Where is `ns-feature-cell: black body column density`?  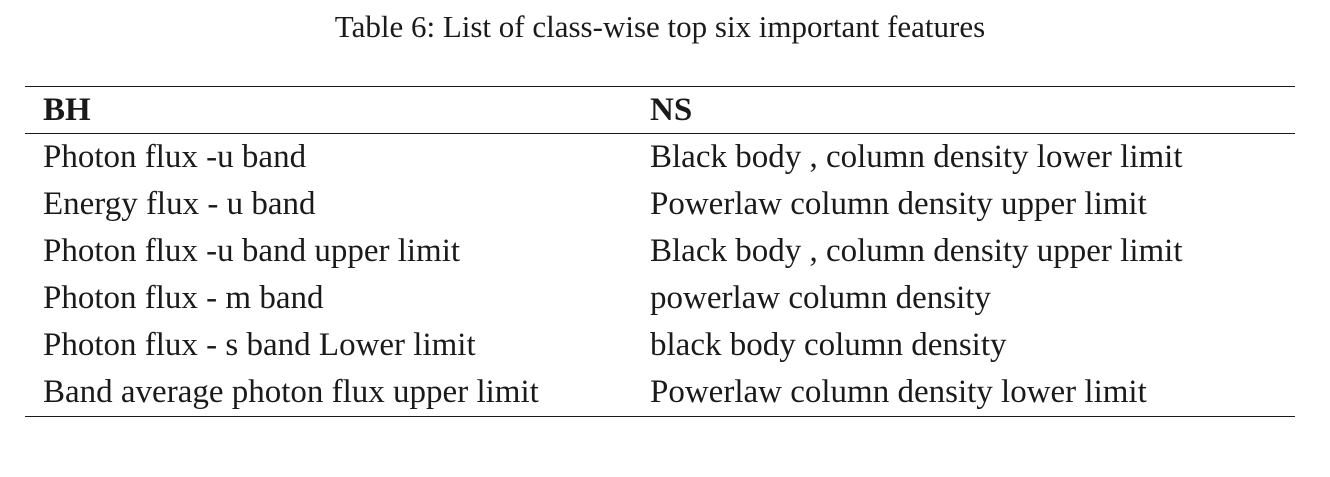 ns-feature-cell: black body column density is located at coordinates (828, 345).